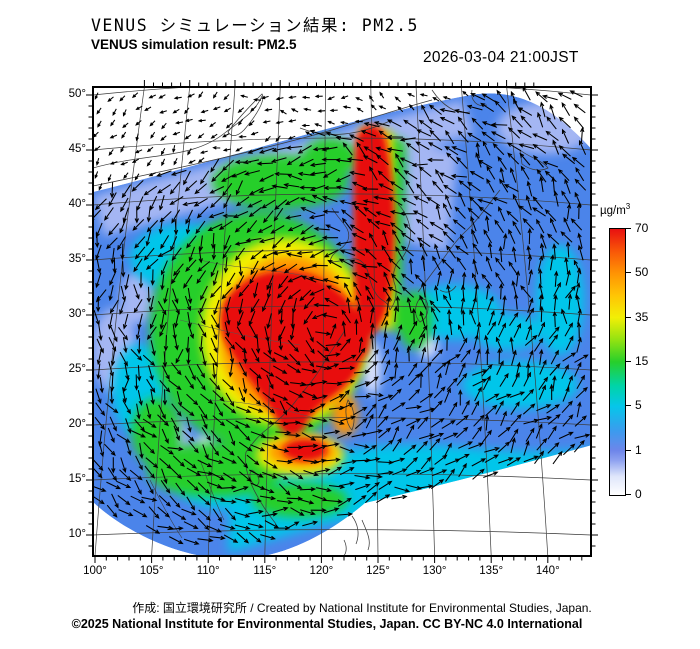 The image size is (700, 649). I want to click on lat-tick-label: 50°, so click(77, 94).